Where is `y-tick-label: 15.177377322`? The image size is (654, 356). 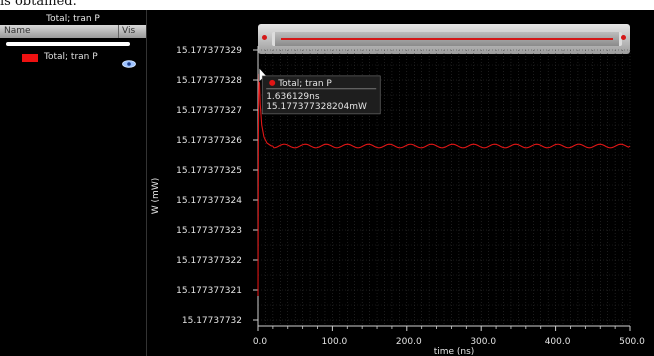 y-tick-label: 15.177377322 is located at coordinates (209, 261).